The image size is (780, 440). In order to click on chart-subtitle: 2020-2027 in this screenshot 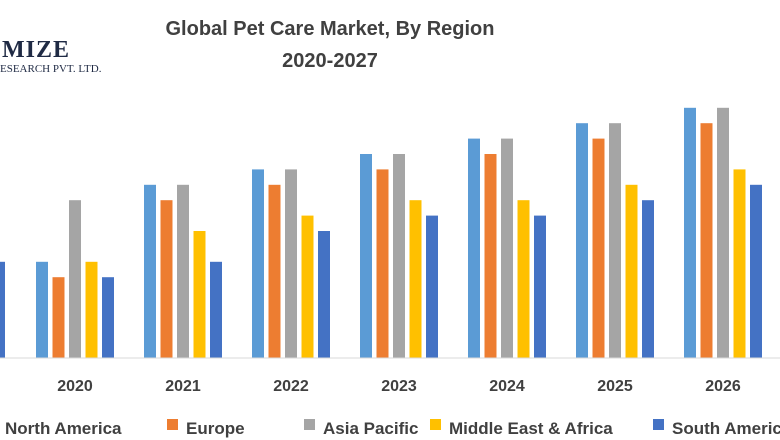, I will do `click(330, 61)`.